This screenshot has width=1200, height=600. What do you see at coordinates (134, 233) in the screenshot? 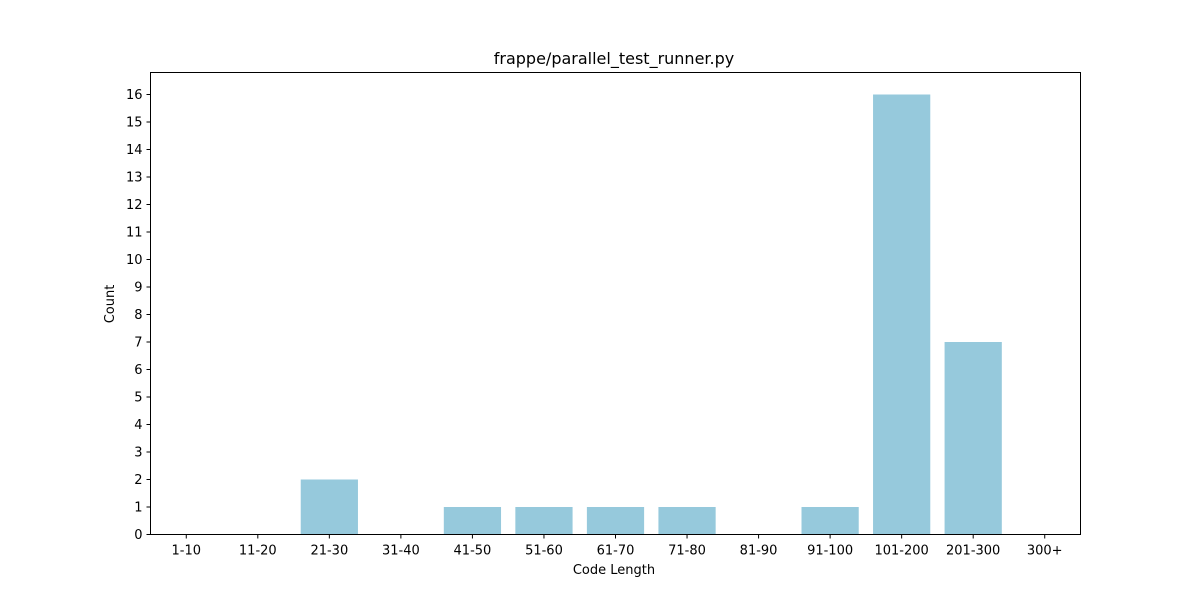
I see `y-tick-label: 11` at bounding box center [134, 233].